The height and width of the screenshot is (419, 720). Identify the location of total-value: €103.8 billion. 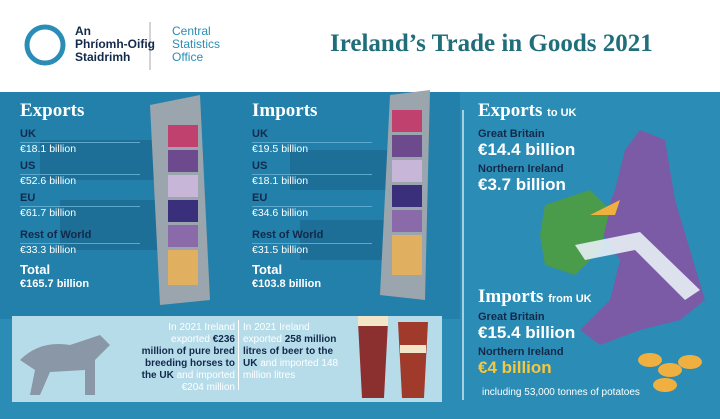
(287, 284).